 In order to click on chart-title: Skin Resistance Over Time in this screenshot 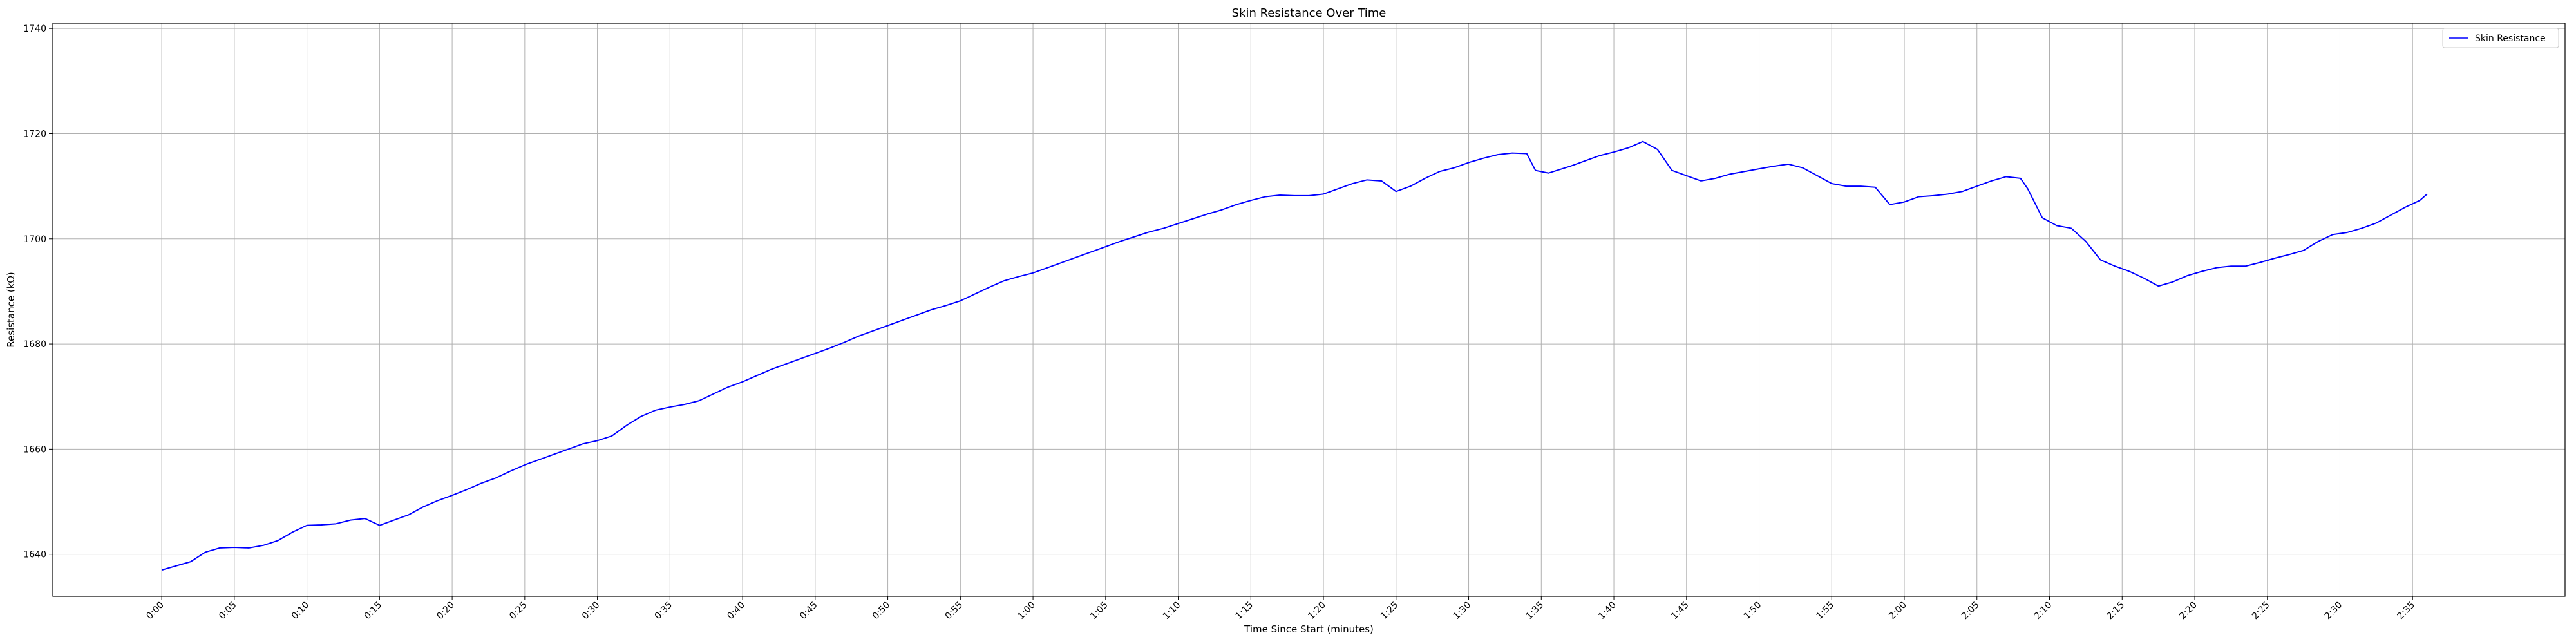, I will do `click(1309, 13)`.